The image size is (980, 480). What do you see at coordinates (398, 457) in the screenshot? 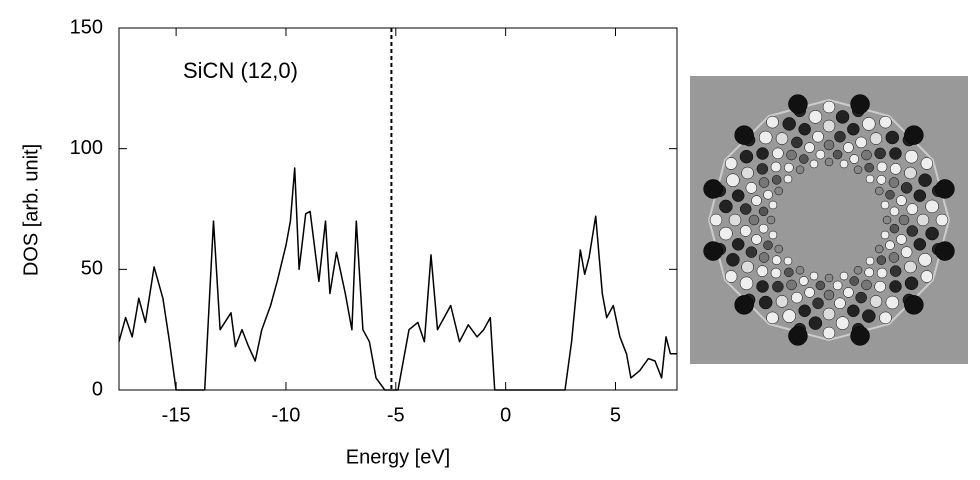
I see `x-axis-label: Energy [eV]` at bounding box center [398, 457].